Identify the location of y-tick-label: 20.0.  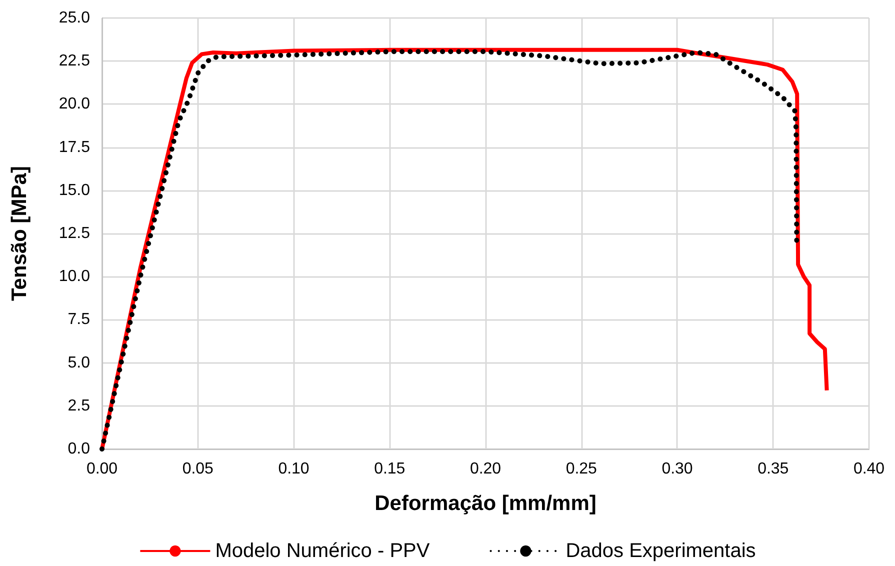
(74, 104).